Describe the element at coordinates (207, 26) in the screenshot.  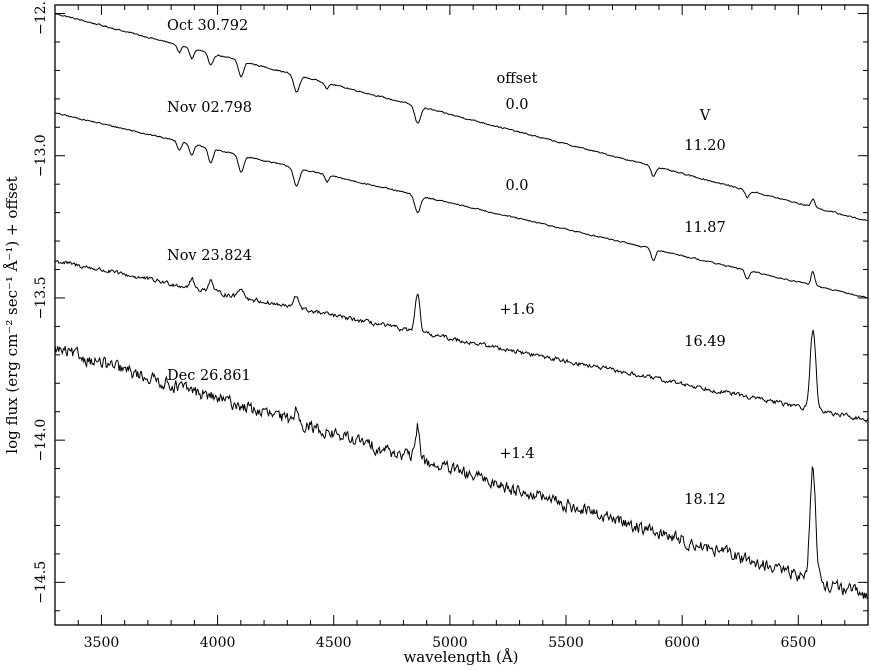
I see `series-date-label: Oct 30.792` at that location.